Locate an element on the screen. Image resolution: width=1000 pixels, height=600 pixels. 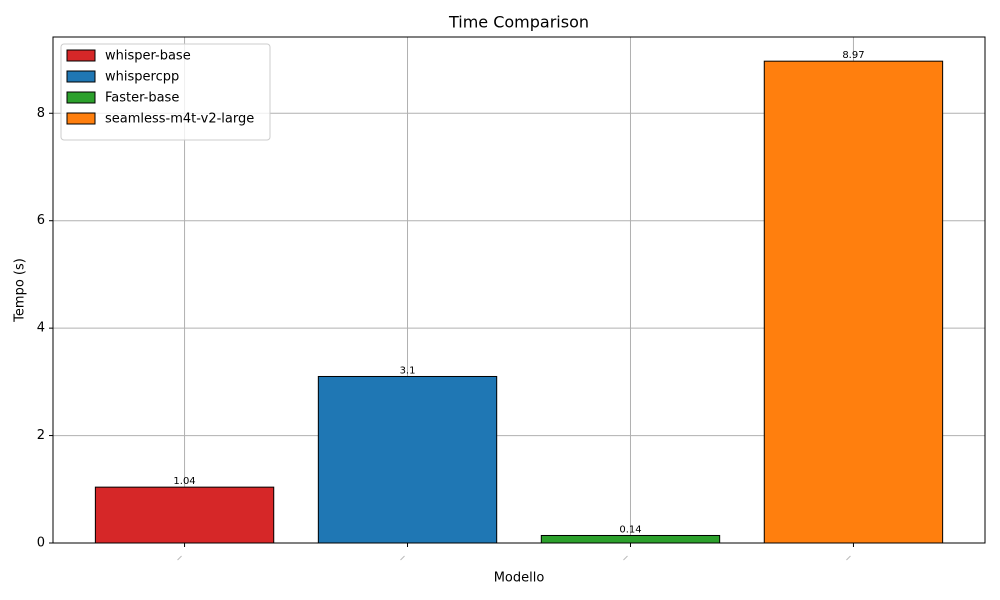
legend-box is located at coordinates (165, 92).